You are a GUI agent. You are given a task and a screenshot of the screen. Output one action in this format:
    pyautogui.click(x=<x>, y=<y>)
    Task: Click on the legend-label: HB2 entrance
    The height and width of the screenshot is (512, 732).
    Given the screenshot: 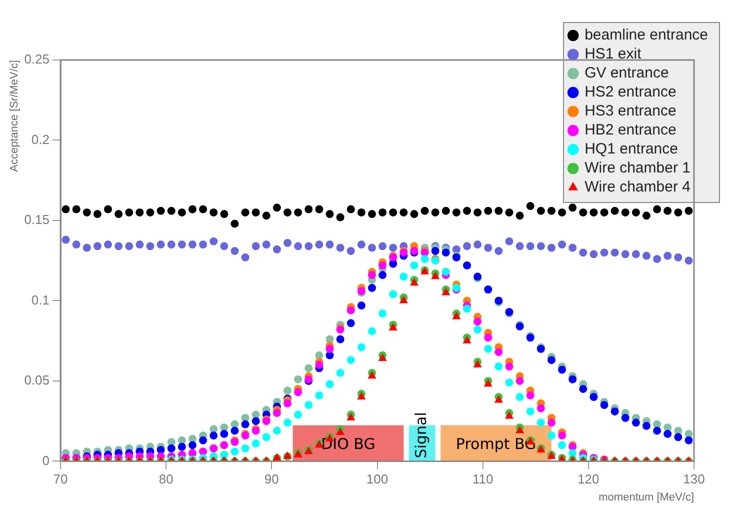 What is the action you would take?
    pyautogui.click(x=630, y=130)
    